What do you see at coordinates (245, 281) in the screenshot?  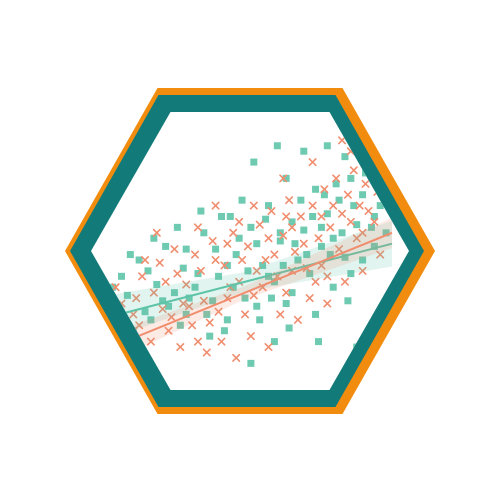 I see `series-0-regression-line` at bounding box center [245, 281].